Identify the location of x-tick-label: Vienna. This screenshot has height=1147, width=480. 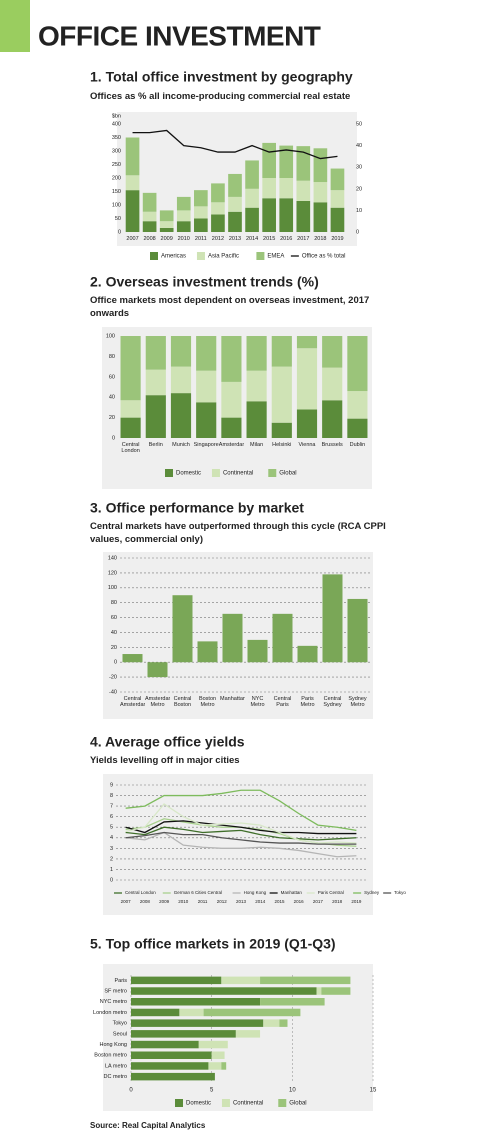
(307, 445).